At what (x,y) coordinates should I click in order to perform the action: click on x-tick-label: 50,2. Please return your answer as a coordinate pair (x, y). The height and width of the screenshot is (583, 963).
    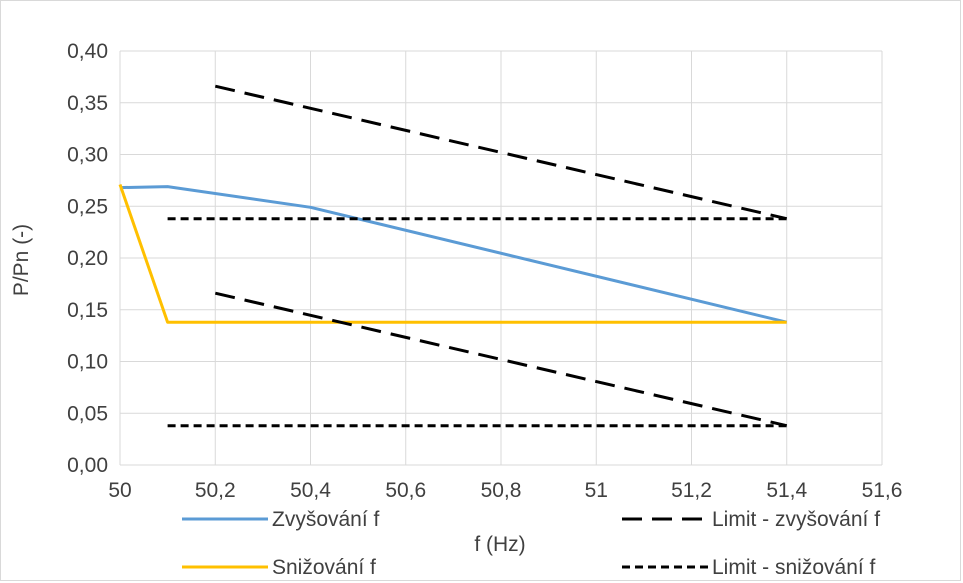
    Looking at the image, I should click on (215, 490).